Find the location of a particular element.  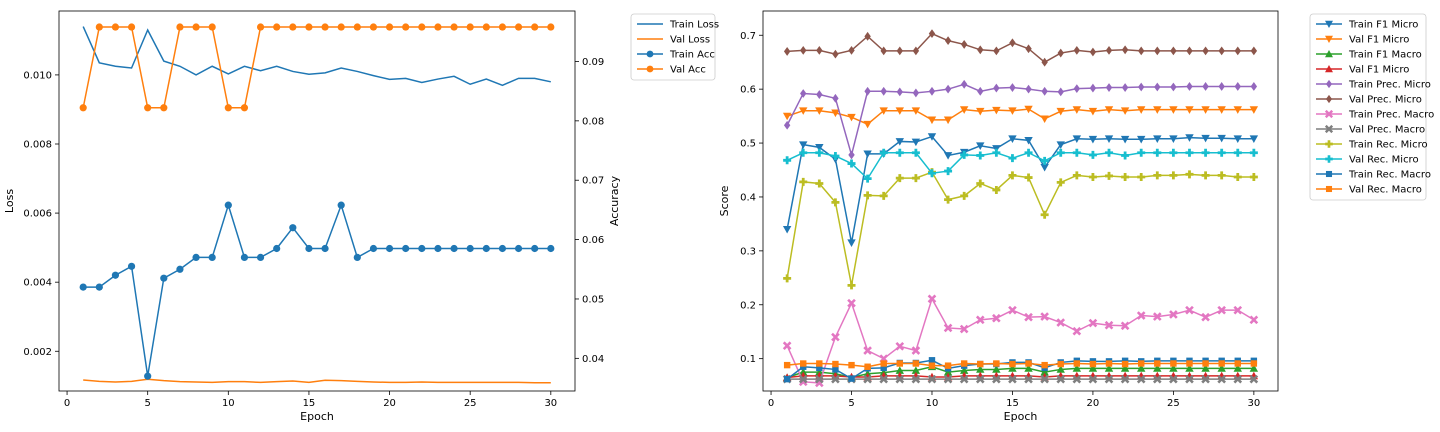

y-tick-label: 0.008 is located at coordinates (37, 145).